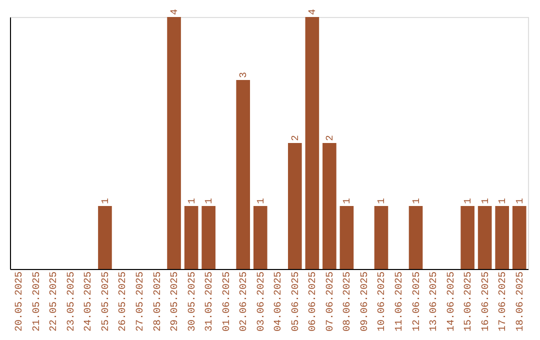  Describe the element at coordinates (400, 302) in the screenshot. I see `x-tick-label: 11.06.2025` at that location.